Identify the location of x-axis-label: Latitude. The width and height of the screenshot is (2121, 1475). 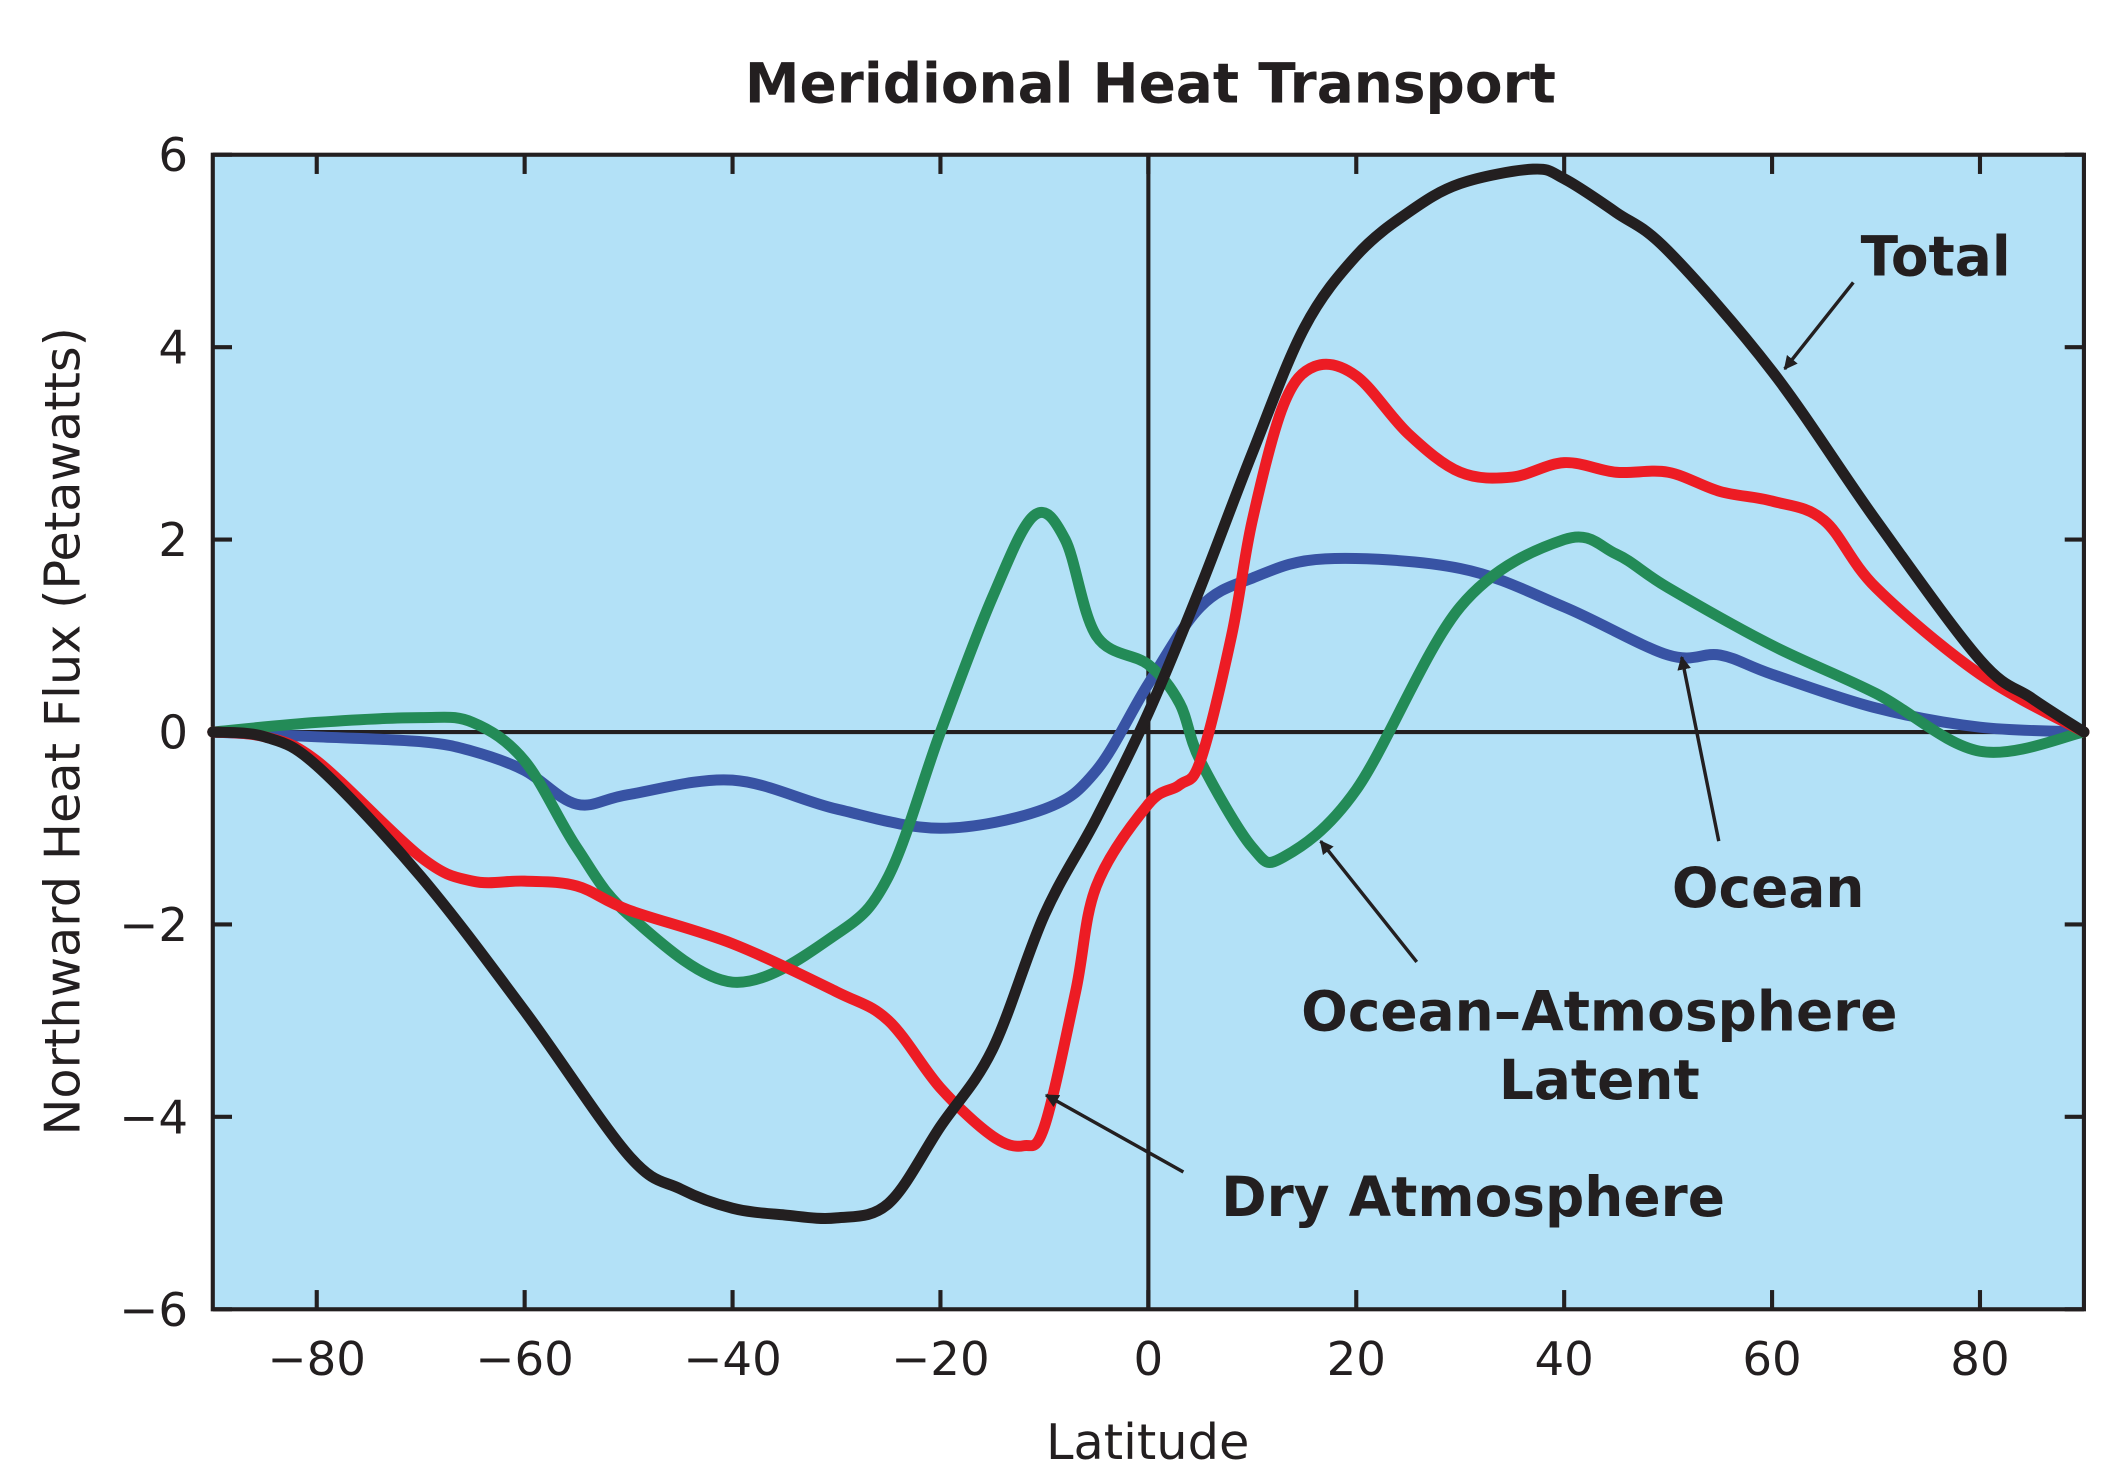
(1147, 1442).